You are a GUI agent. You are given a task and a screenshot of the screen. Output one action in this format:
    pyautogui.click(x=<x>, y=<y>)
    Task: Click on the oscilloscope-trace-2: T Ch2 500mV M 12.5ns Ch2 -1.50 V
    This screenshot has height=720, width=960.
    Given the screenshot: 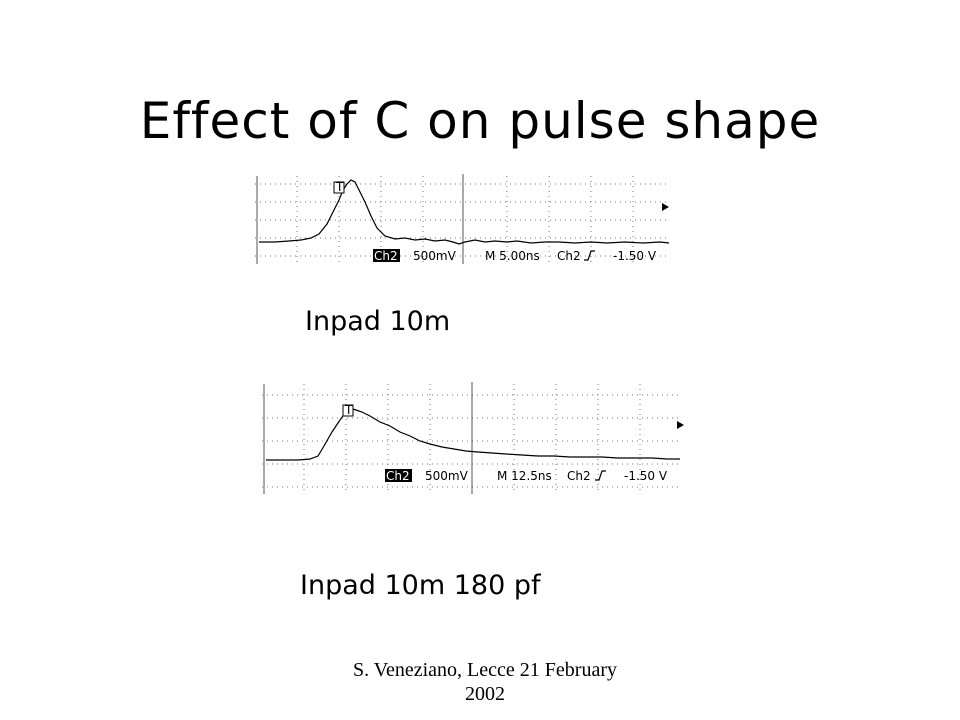 What is the action you would take?
    pyautogui.click(x=473, y=438)
    